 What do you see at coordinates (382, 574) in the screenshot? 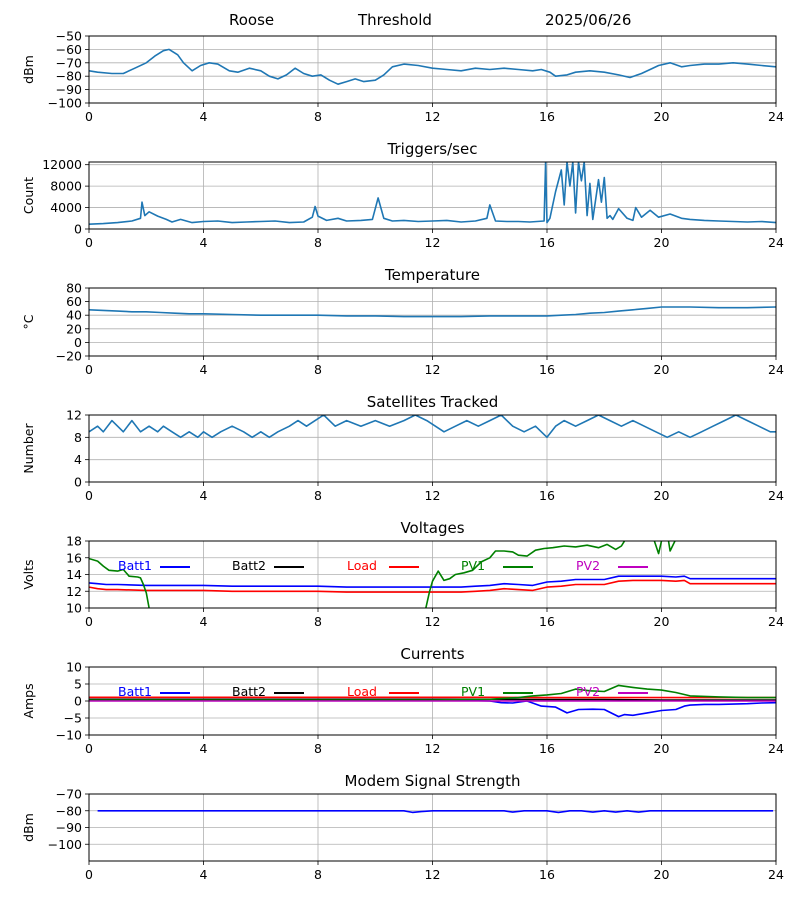
I see `series-line-voltages-pv1` at bounding box center [382, 574].